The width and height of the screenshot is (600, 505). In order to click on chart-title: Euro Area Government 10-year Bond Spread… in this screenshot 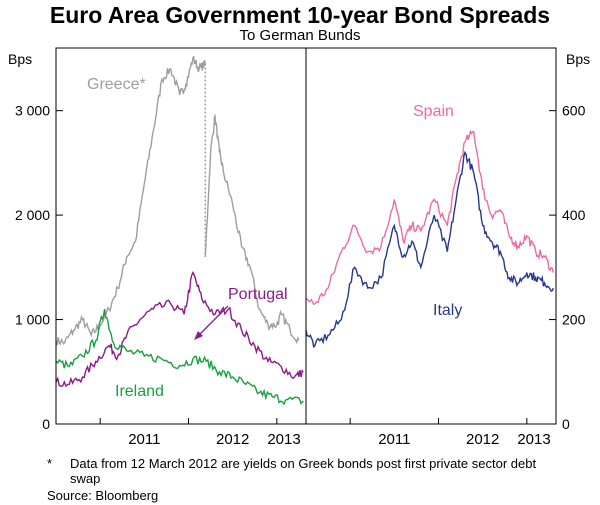, I will do `click(300, 15)`.